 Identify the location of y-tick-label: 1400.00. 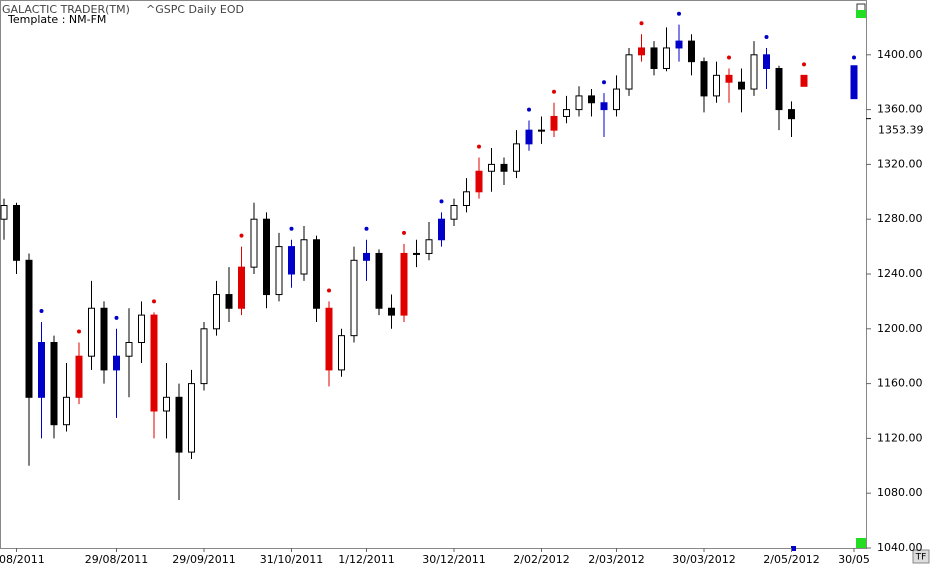
(900, 54).